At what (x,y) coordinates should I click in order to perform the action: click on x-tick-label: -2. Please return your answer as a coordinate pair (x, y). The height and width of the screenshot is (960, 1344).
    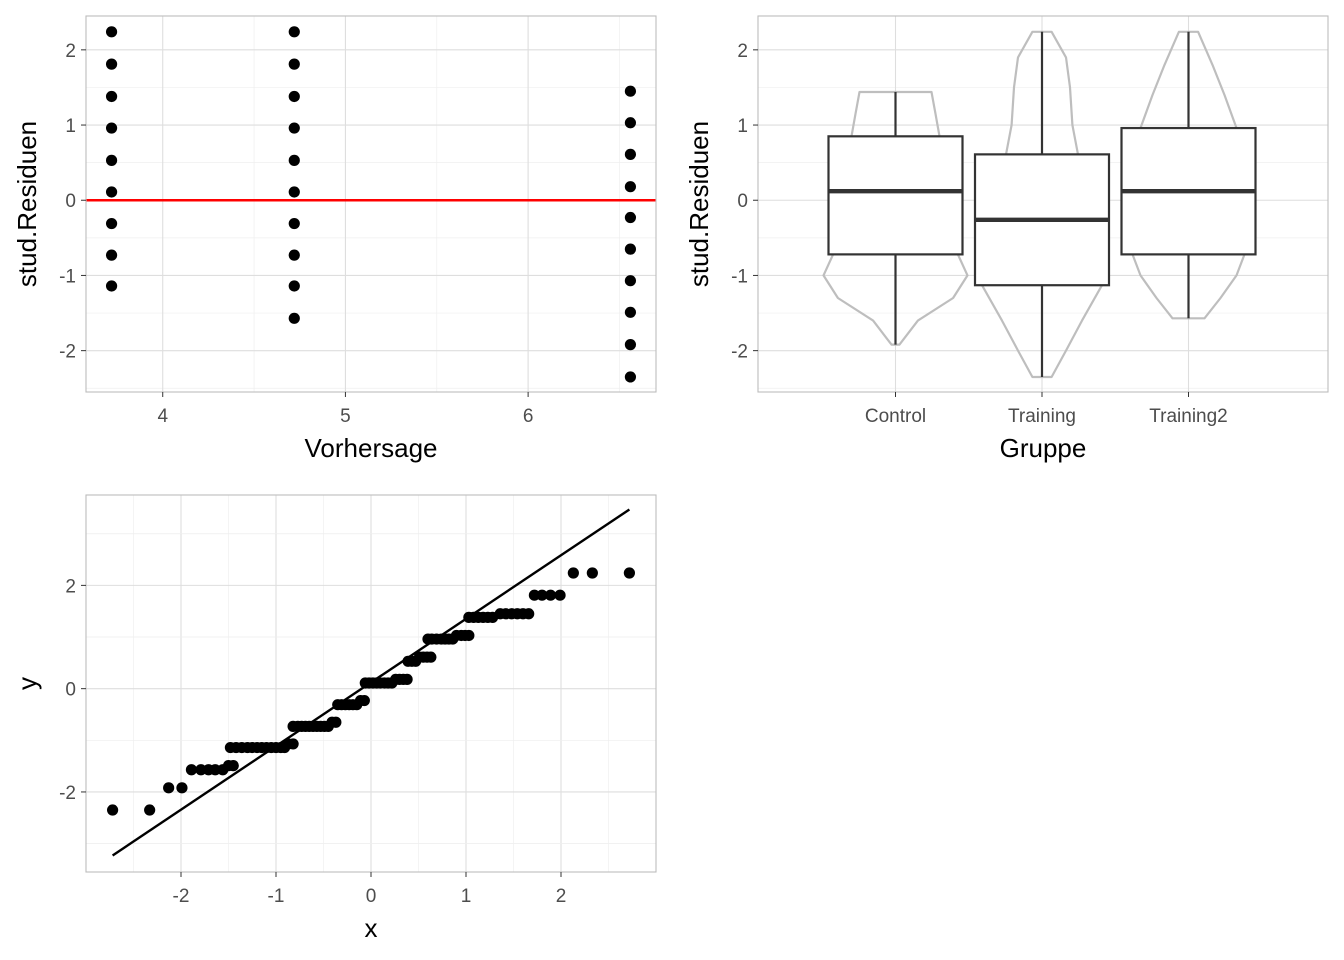
    Looking at the image, I should click on (181, 896).